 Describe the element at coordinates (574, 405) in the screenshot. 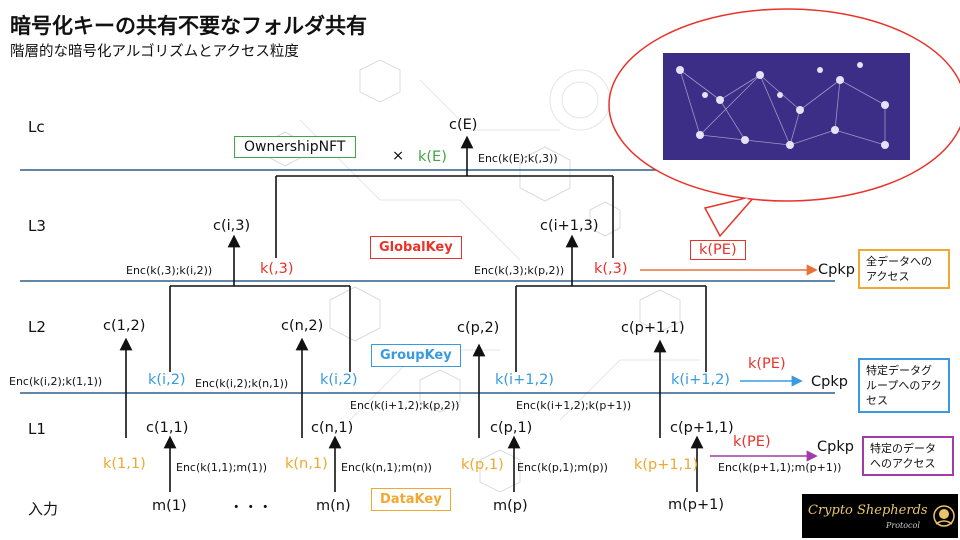

I see `enc-ki12-kp1: Enc(k(i+1,2);k(p+1))` at that location.